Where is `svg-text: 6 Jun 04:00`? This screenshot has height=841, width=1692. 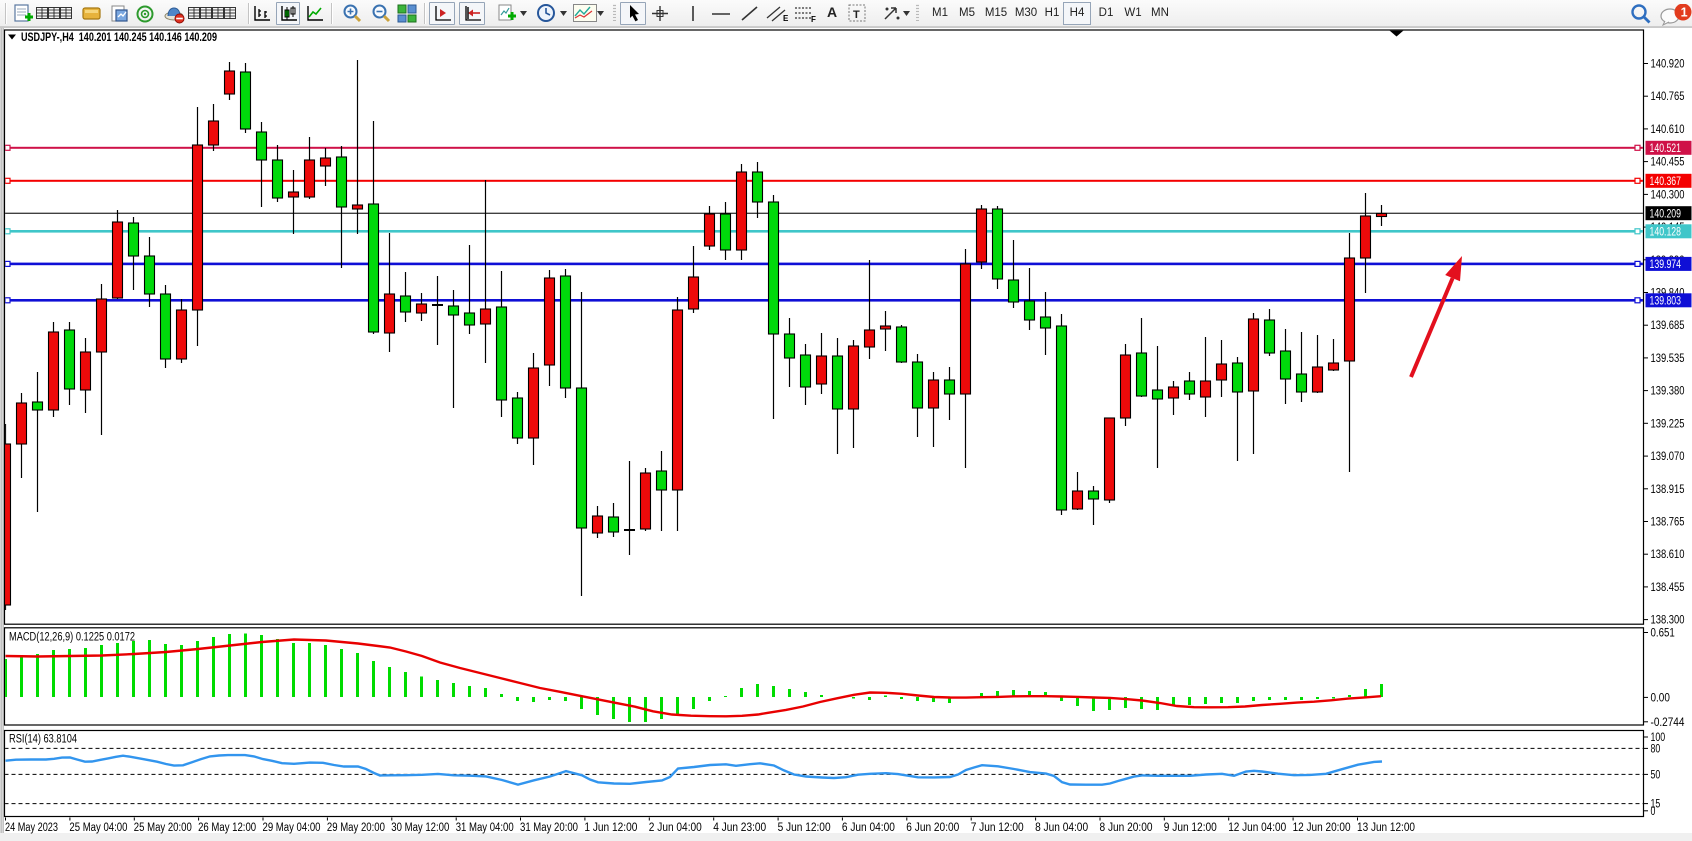 svg-text: 6 Jun 04:00 is located at coordinates (868, 828).